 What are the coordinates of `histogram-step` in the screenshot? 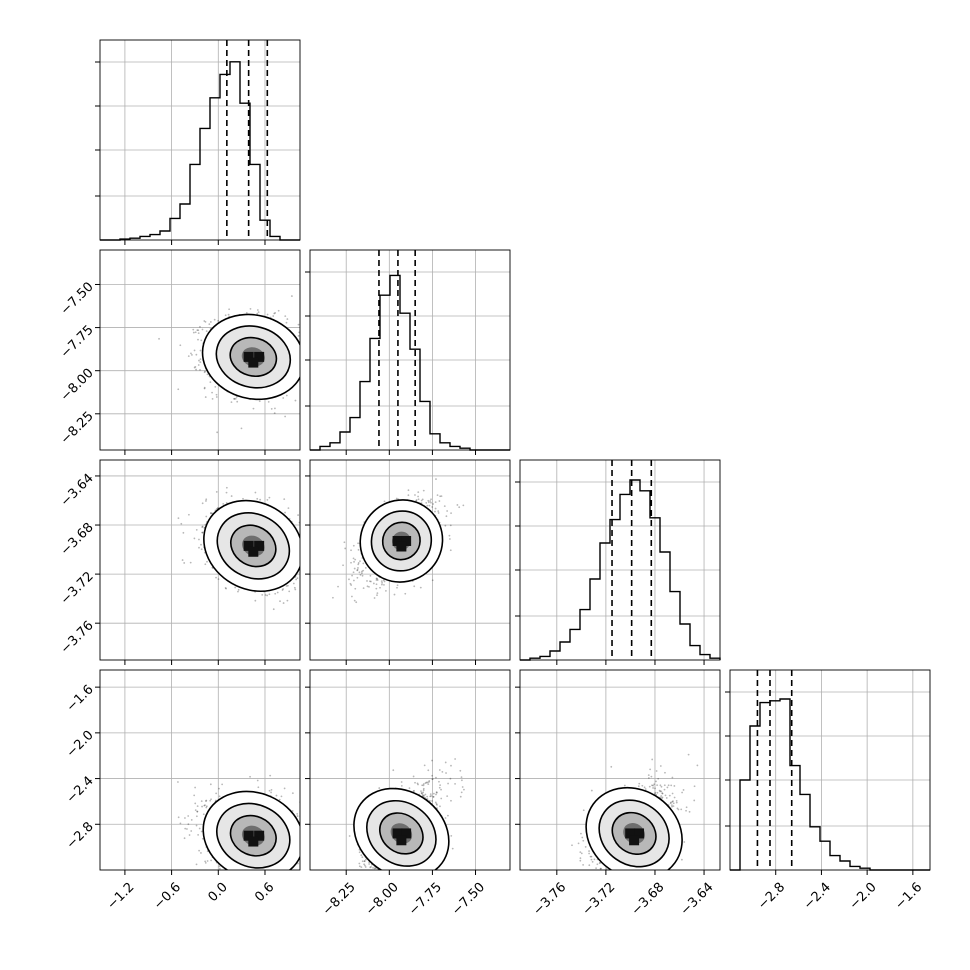 It's located at (410, 362).